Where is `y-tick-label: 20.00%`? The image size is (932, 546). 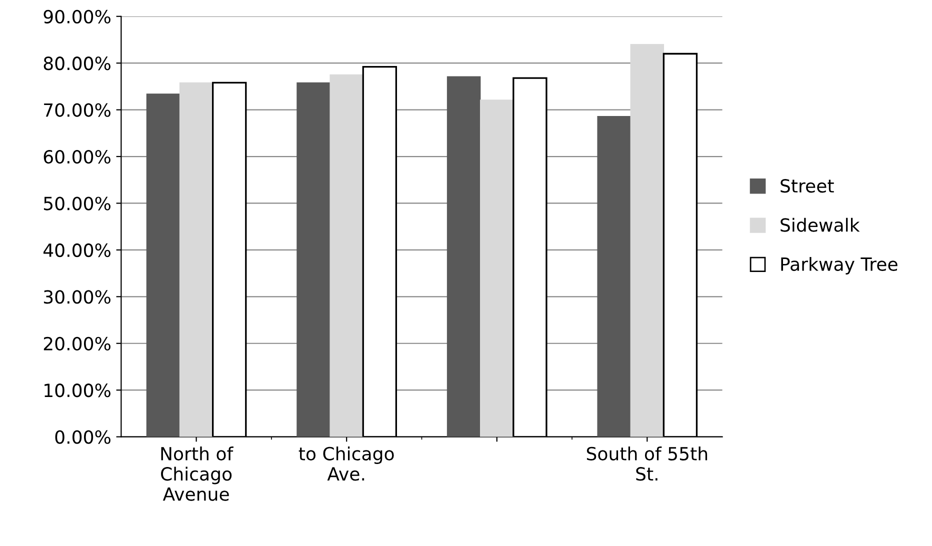
y-tick-label: 20.00% is located at coordinates (77, 343).